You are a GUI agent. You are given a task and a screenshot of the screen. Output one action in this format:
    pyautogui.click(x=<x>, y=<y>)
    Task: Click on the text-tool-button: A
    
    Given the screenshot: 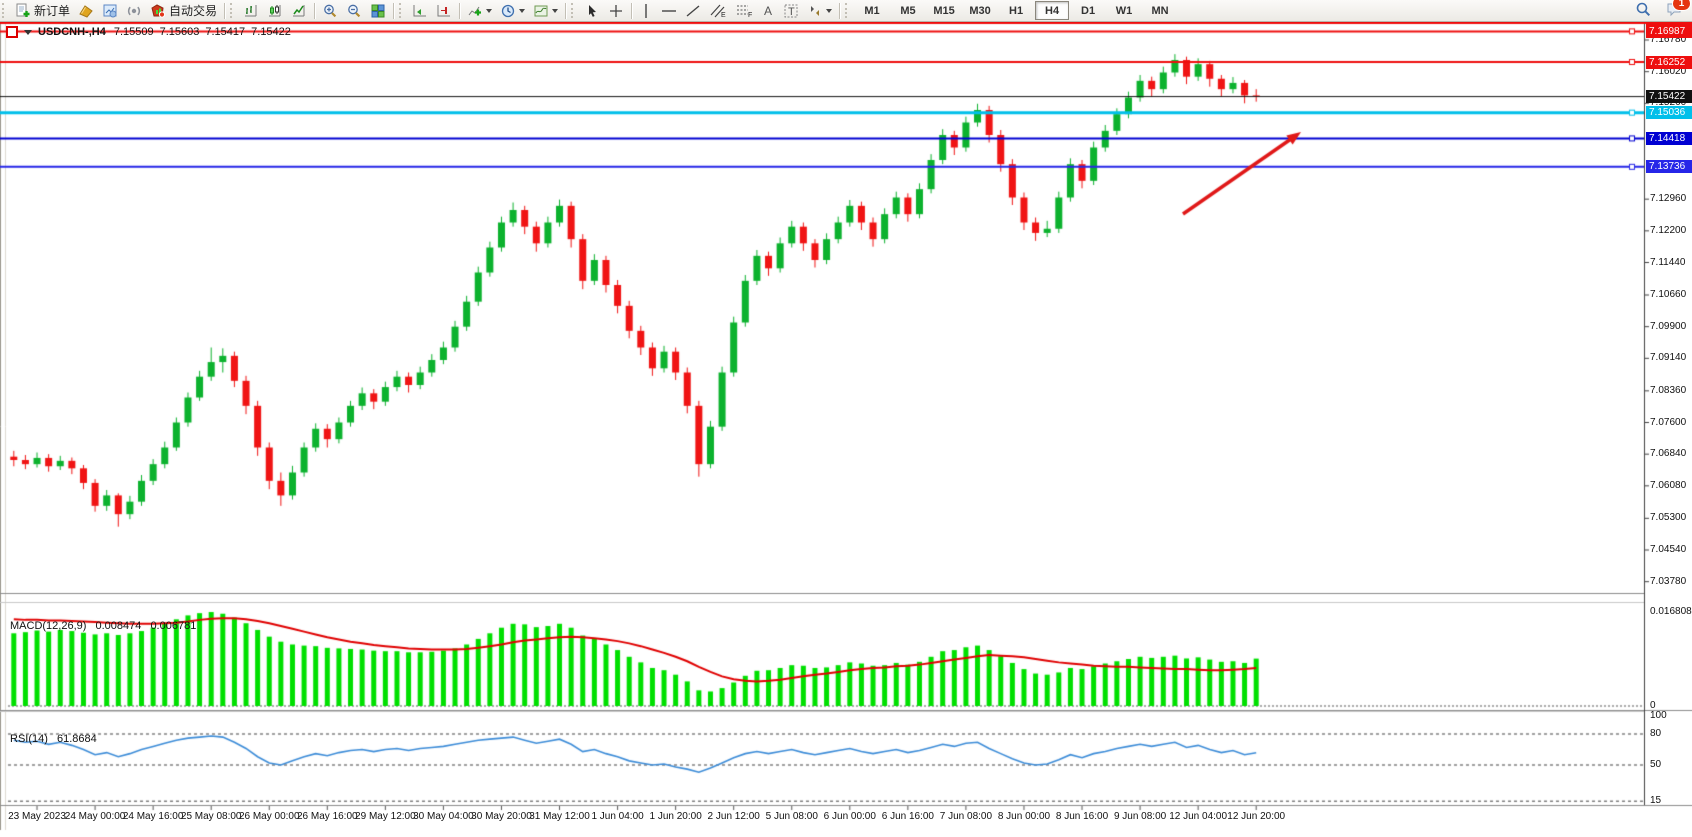 What is the action you would take?
    pyautogui.click(x=768, y=10)
    